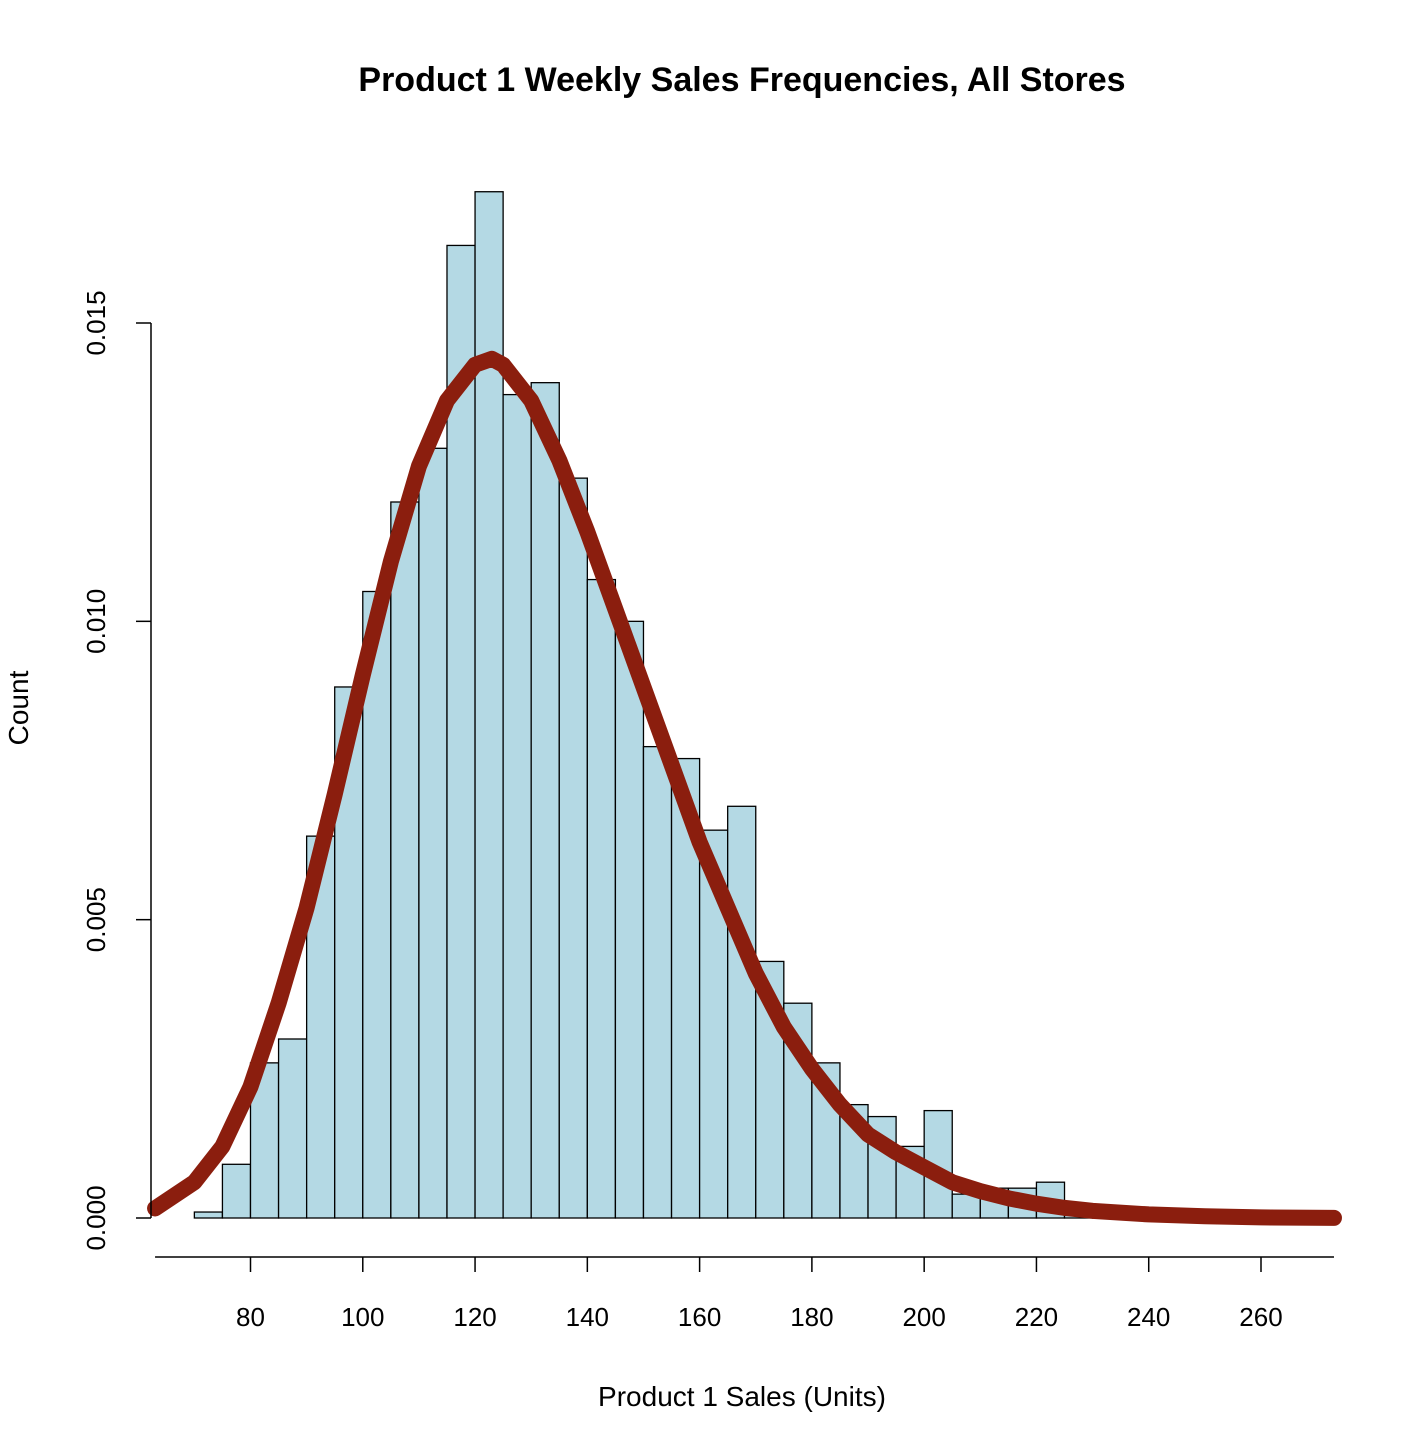  What do you see at coordinates (923, 1317) in the screenshot?
I see `x-tick-label: 200` at bounding box center [923, 1317].